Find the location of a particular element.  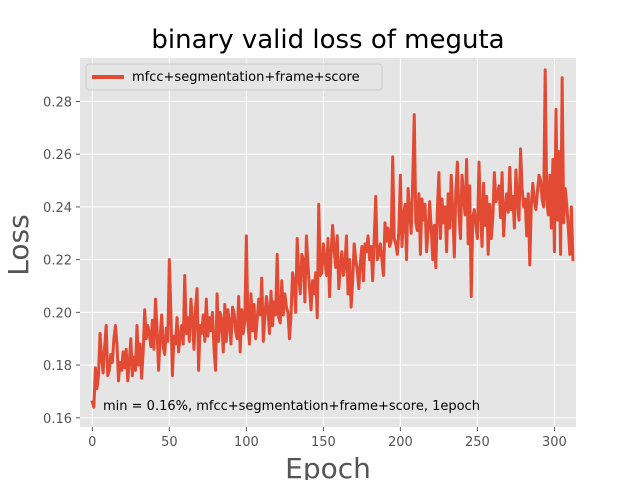

y-tick-label: 0.16 is located at coordinates (57, 419).